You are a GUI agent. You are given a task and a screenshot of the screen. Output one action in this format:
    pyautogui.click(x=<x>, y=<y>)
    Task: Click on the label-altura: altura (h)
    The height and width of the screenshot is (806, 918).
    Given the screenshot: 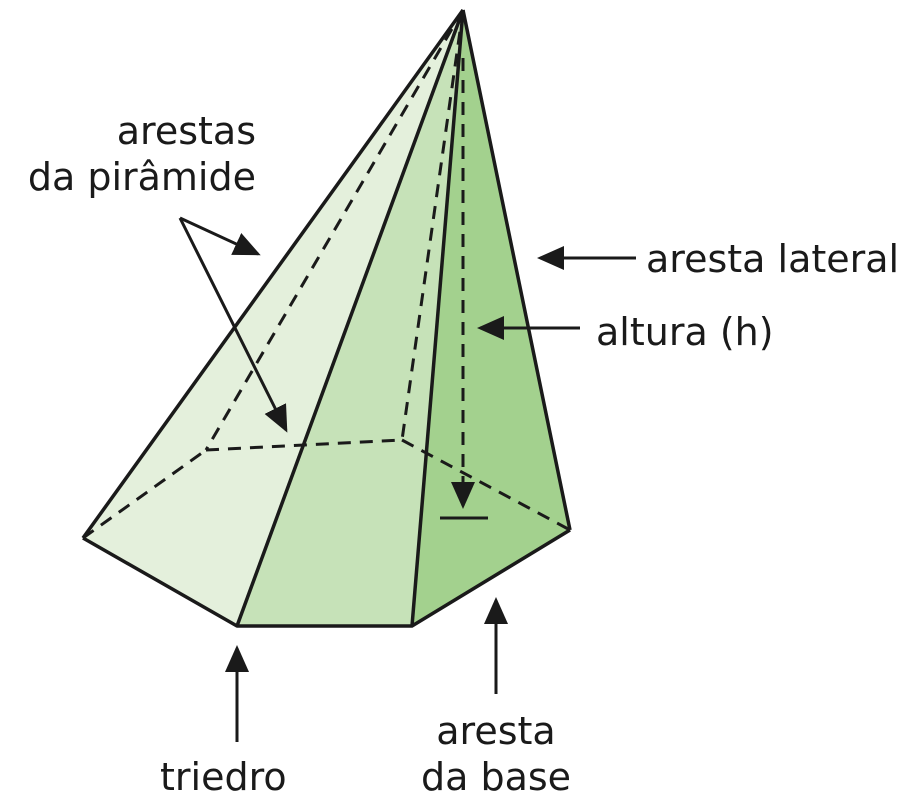 What is the action you would take?
    pyautogui.click(x=685, y=332)
    